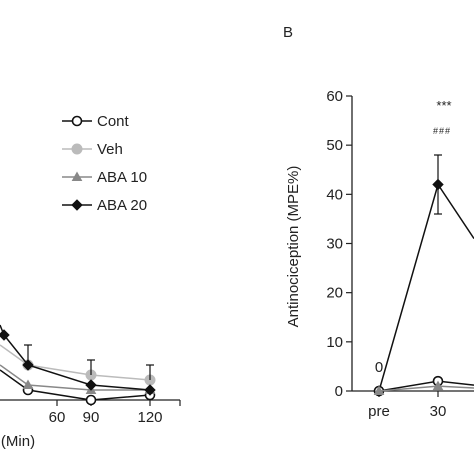 The image size is (474, 474). Describe the element at coordinates (379, 411) in the screenshot. I see `panel-b-x-tick-label: pre` at that location.